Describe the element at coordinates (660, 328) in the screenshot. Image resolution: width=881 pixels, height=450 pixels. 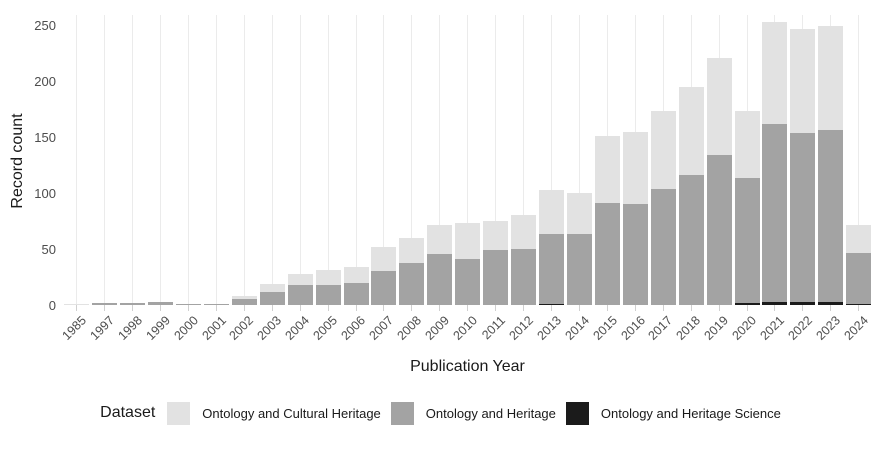
I see `x-tick-label: 2017` at that location.